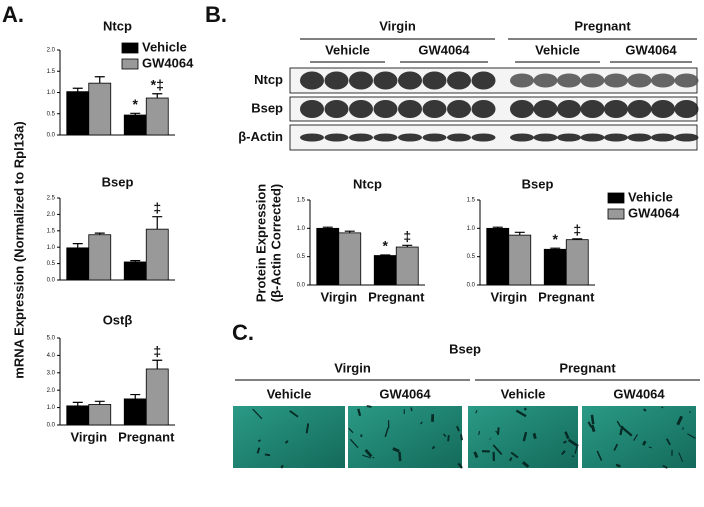 This screenshot has width=704, height=507. Describe the element at coordinates (51, 199) in the screenshot. I see `y-tick-label: 2.5` at that location.